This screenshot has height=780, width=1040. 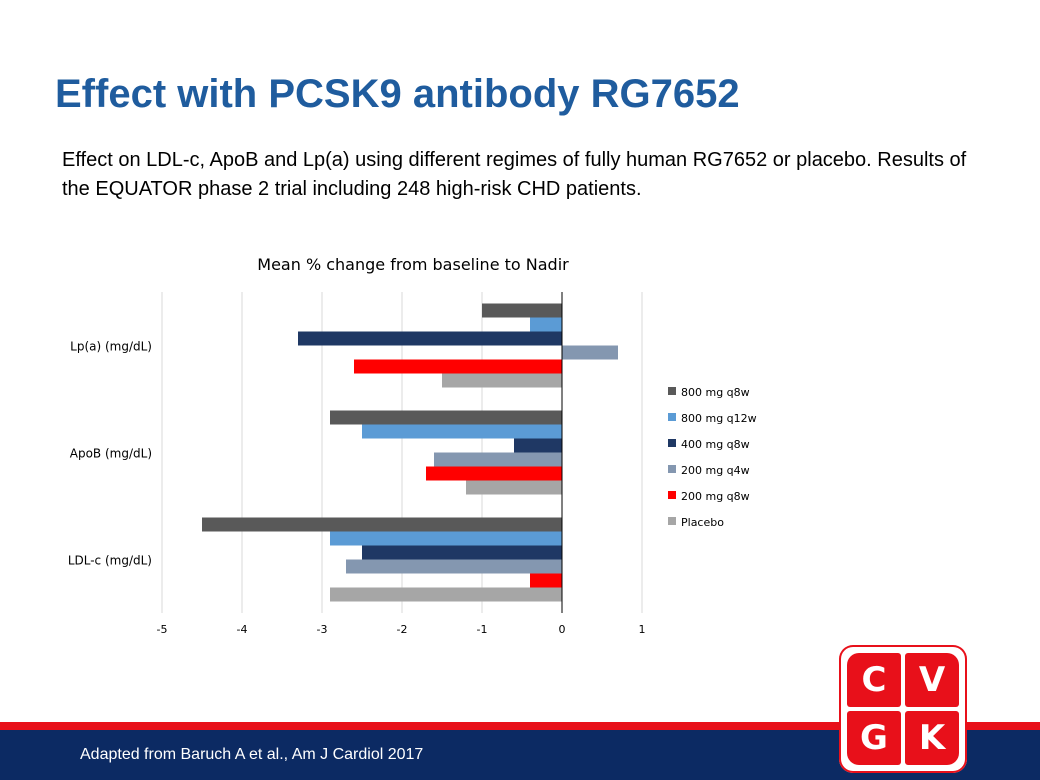 What do you see at coordinates (111, 347) in the screenshot?
I see `category-label: Lp(a) (mg/dL)` at bounding box center [111, 347].